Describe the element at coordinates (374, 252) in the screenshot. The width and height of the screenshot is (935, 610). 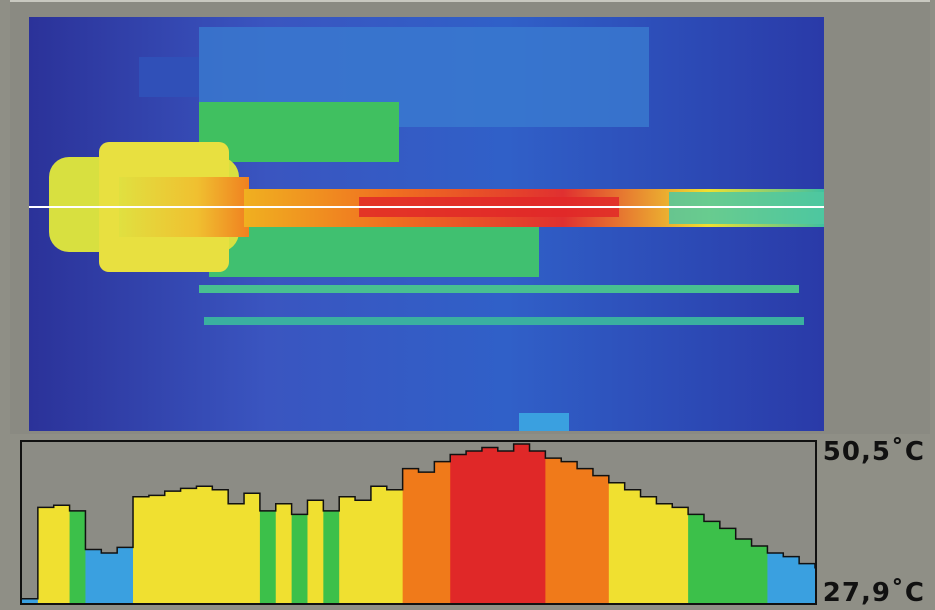
I see `lower-green-plate` at that location.